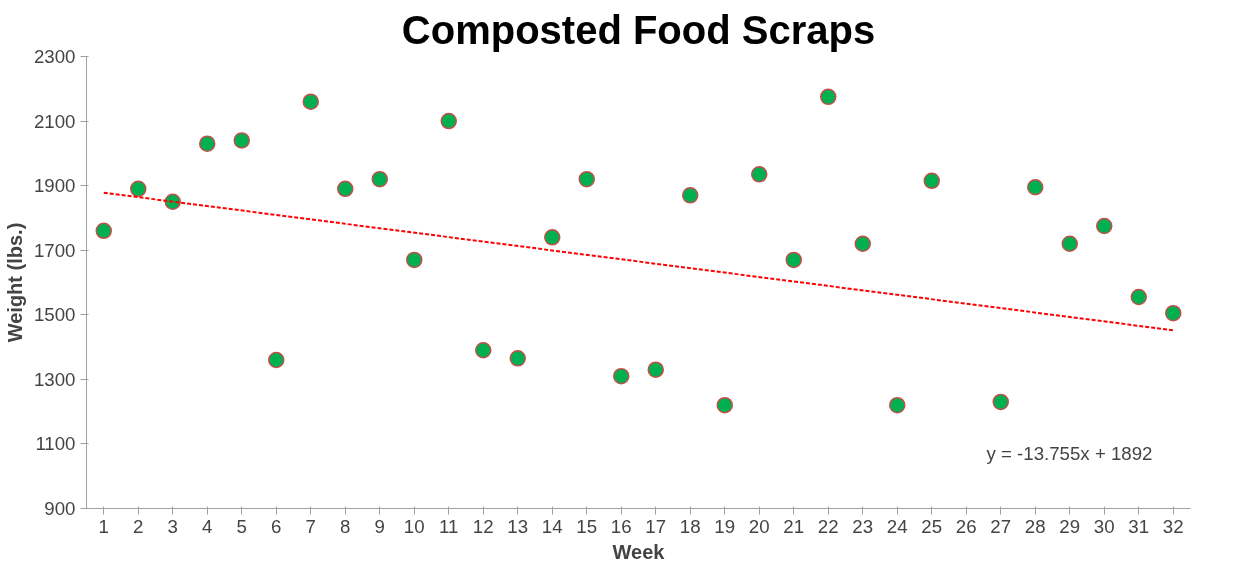  Describe the element at coordinates (587, 526) in the screenshot. I see `x-tick-label: 15` at that location.